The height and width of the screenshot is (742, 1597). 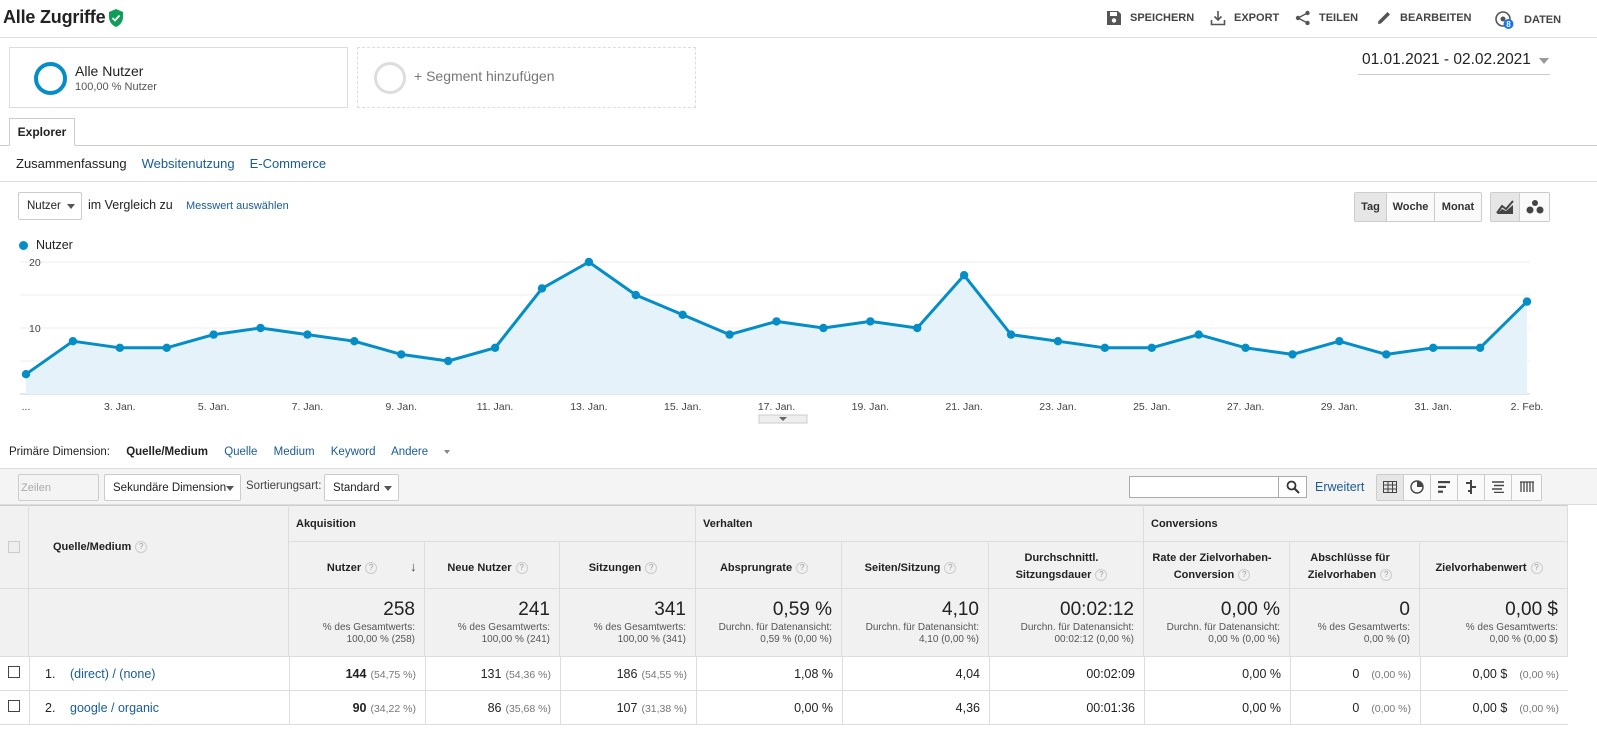 I want to click on column-header: Durchschnittl. Sitzungsdauer?, so click(x=1061, y=567).